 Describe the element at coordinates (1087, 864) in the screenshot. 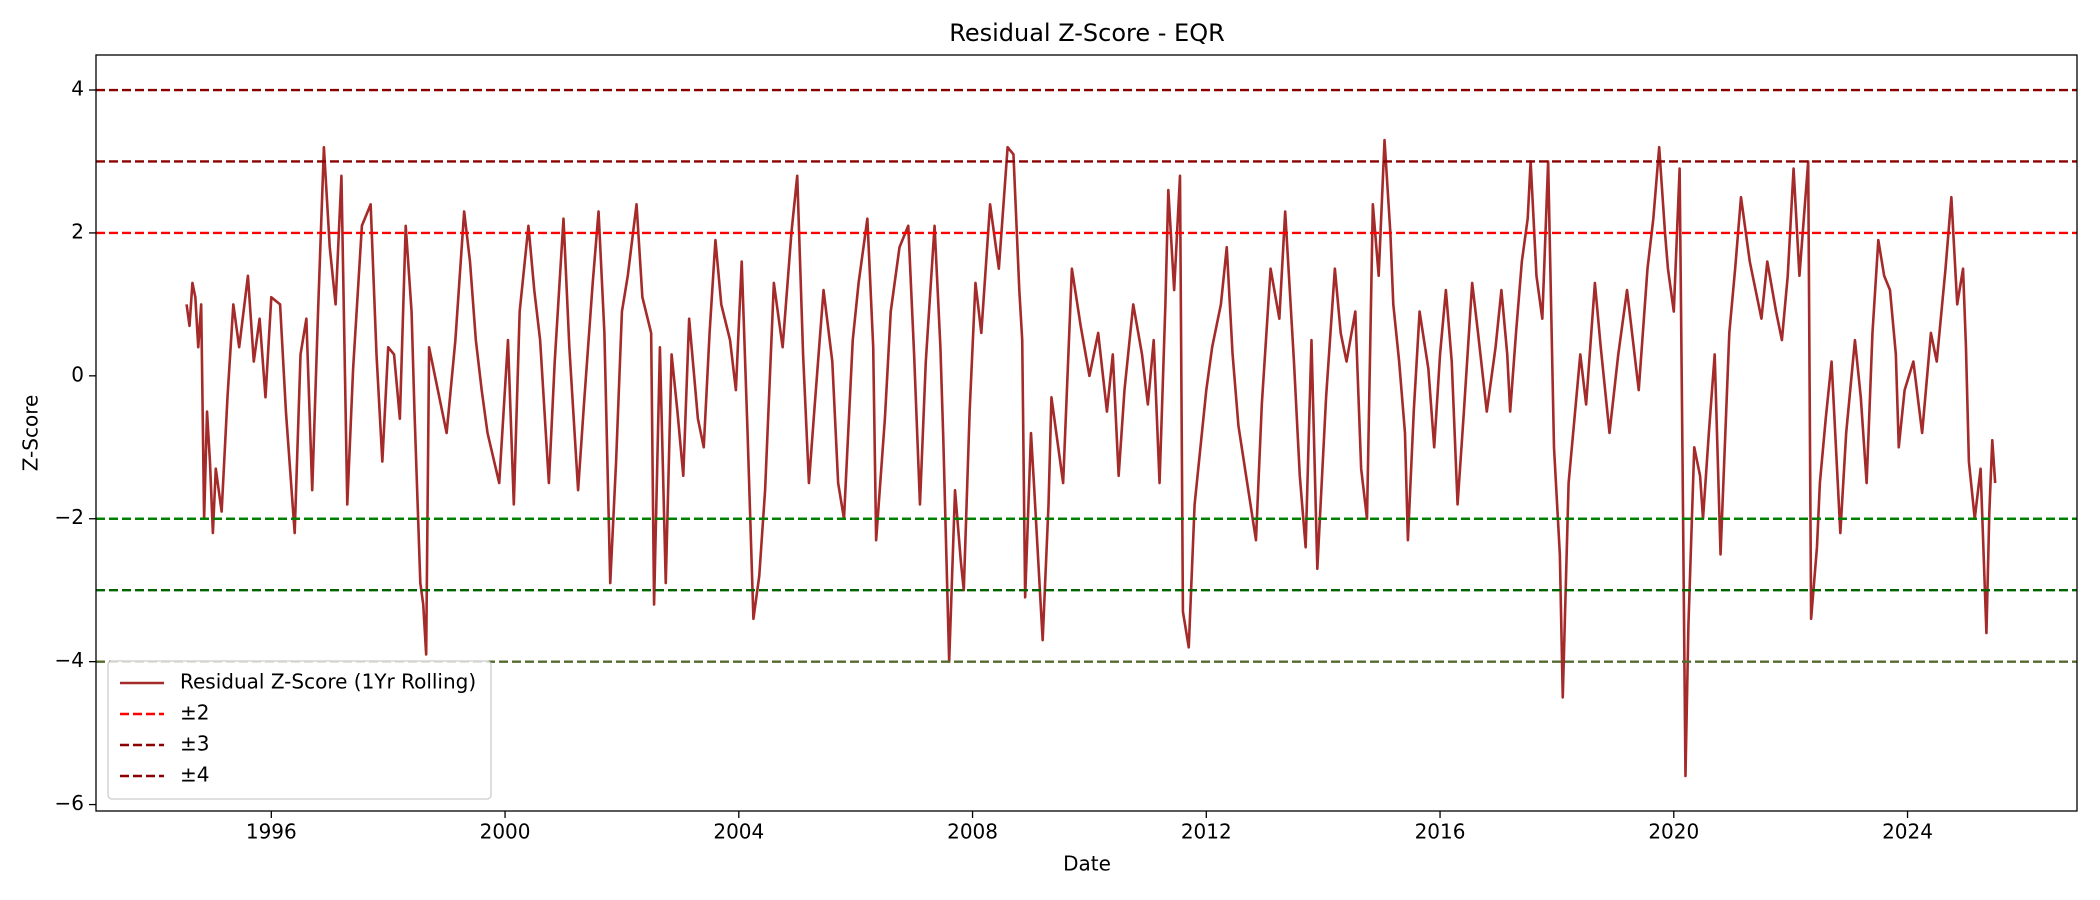

I see `x-axis-label: Date` at that location.